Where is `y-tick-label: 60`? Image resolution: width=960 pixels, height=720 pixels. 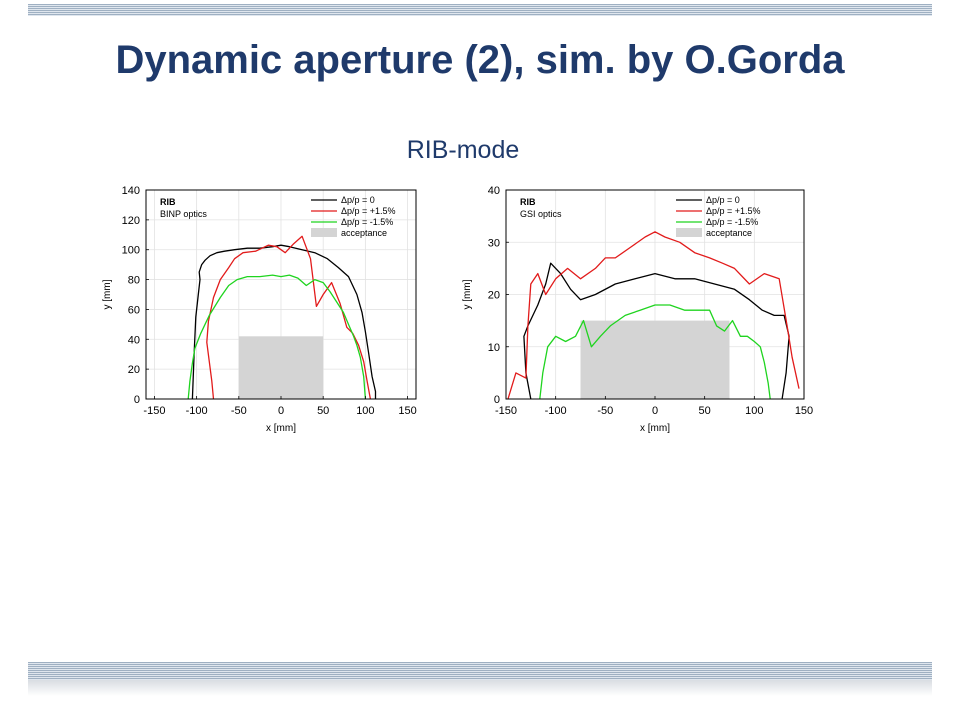 y-tick-label: 60 is located at coordinates (134, 310).